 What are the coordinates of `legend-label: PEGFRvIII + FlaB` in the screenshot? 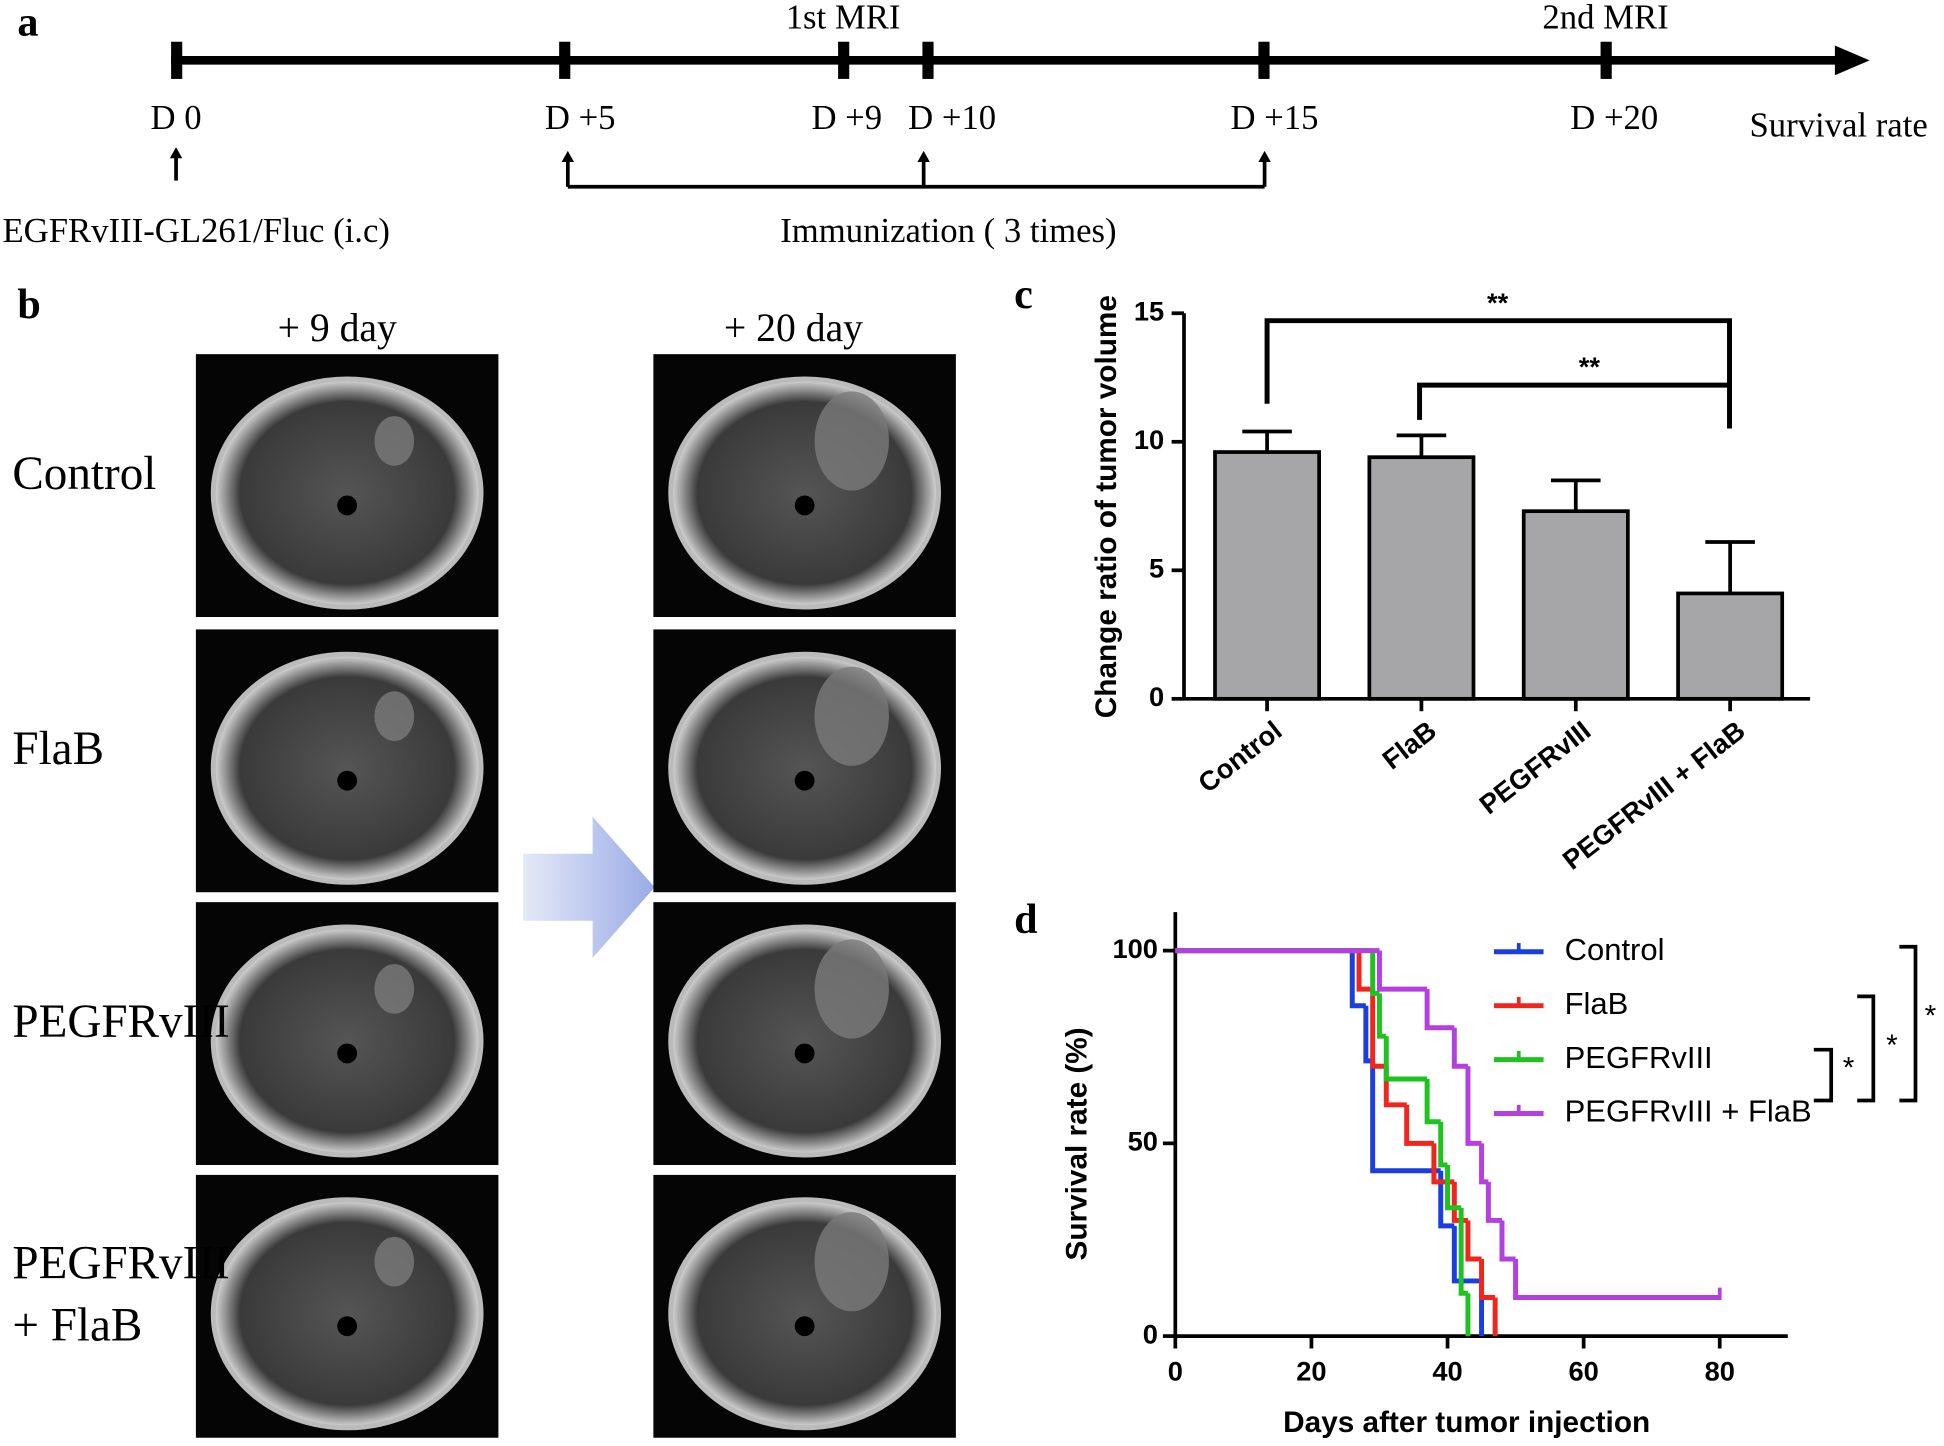 It's located at (1688, 1111).